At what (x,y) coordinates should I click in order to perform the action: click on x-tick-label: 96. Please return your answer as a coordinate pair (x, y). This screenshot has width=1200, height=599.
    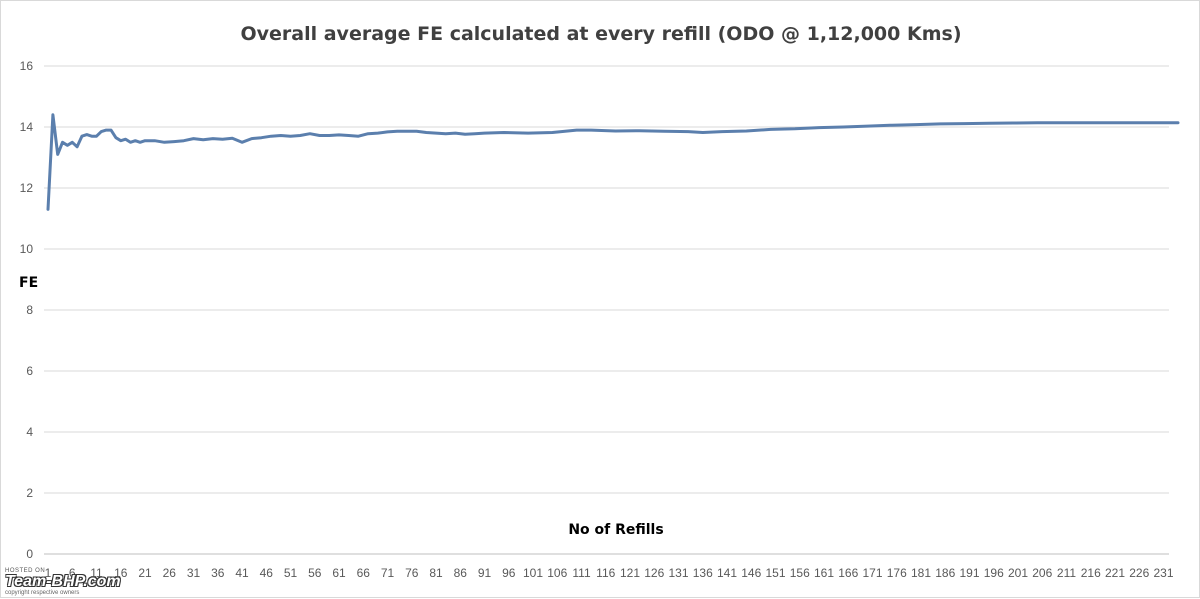
    Looking at the image, I should click on (509, 573).